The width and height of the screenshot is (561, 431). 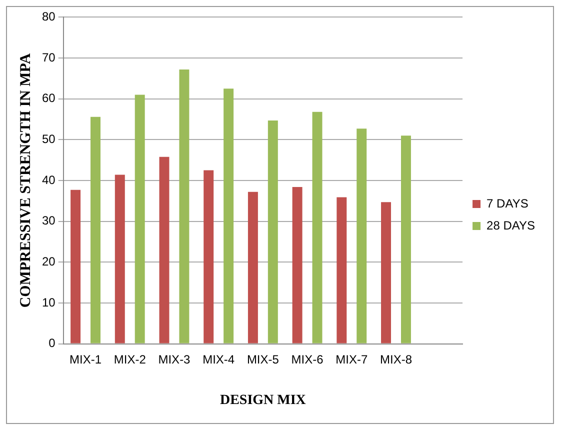 I want to click on x-axis-title: DESIGN MIX, so click(x=263, y=400).